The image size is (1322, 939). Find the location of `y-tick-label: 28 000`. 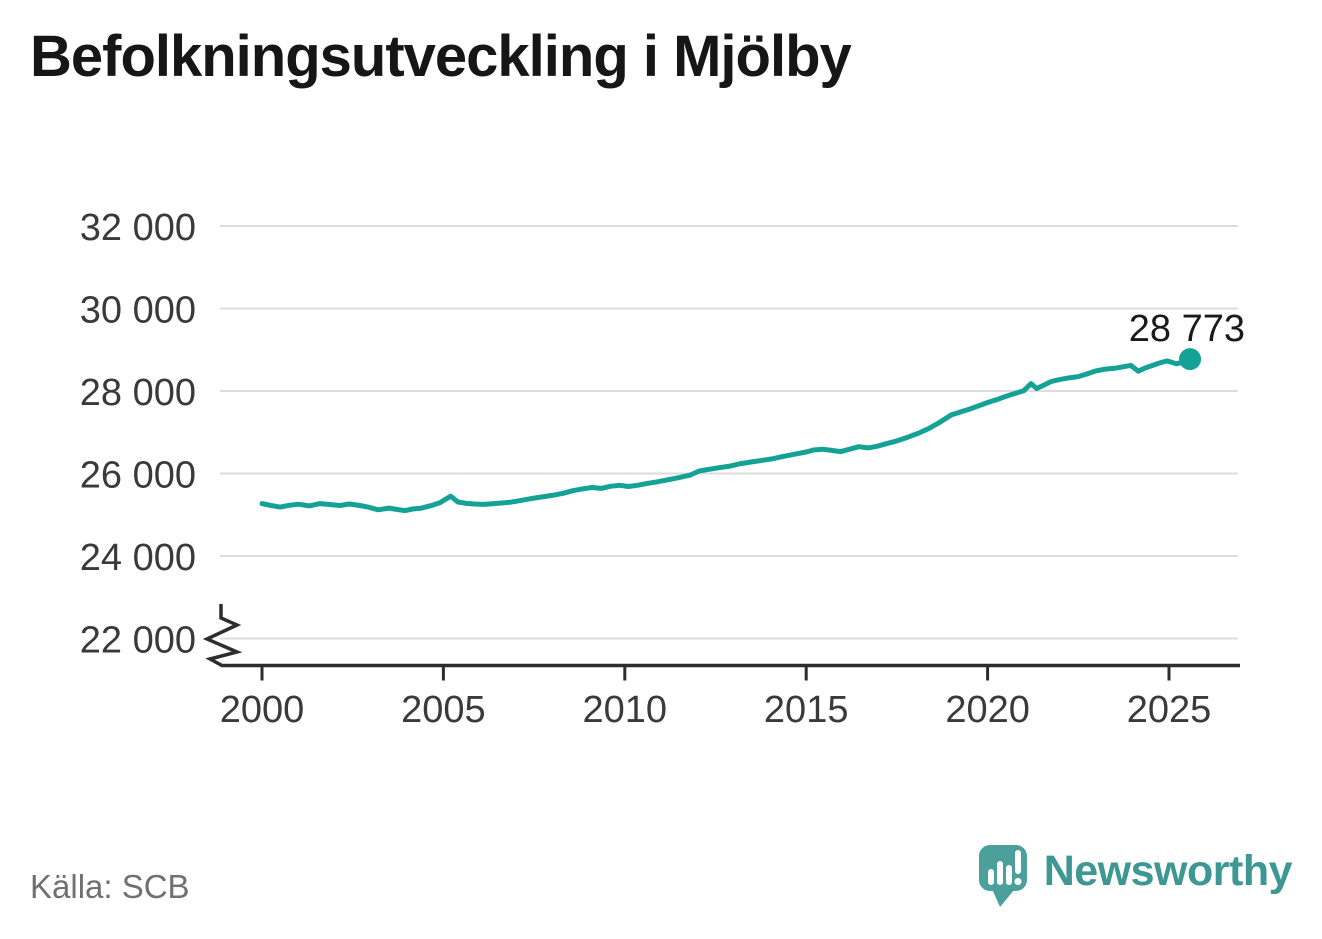

y-tick-label: 28 000 is located at coordinates (138, 393).